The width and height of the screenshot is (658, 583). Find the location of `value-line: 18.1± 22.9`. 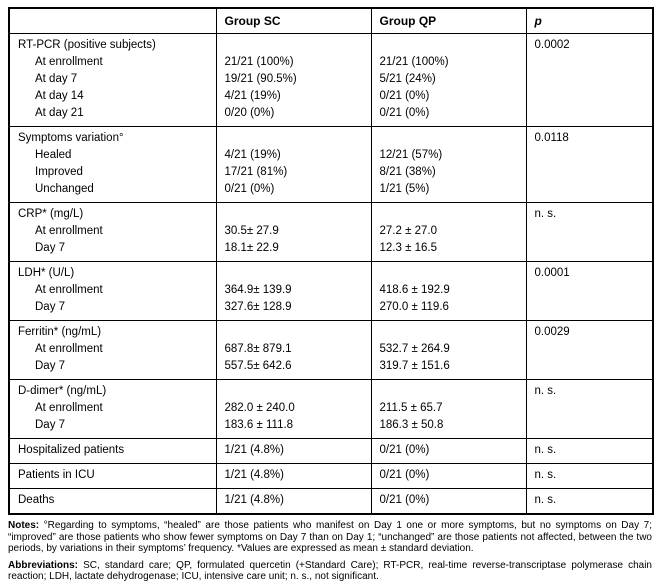

value-line: 18.1± 22.9 is located at coordinates (251, 248).